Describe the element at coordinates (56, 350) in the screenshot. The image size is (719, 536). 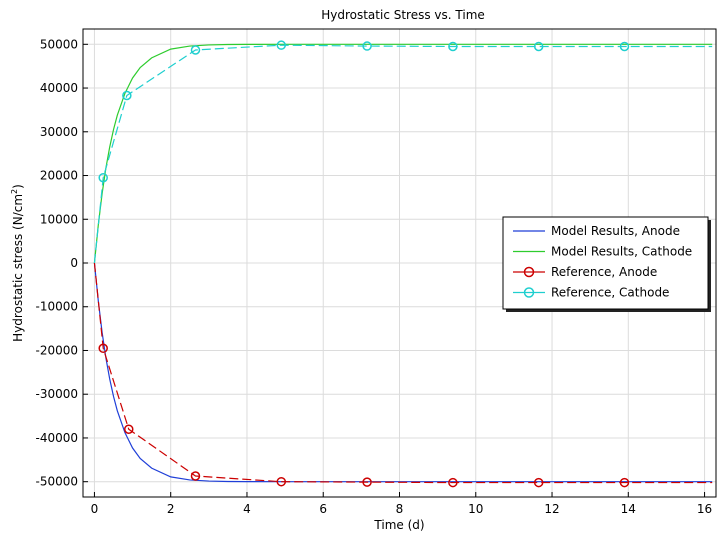
I see `y-tick-label: -20000` at that location.